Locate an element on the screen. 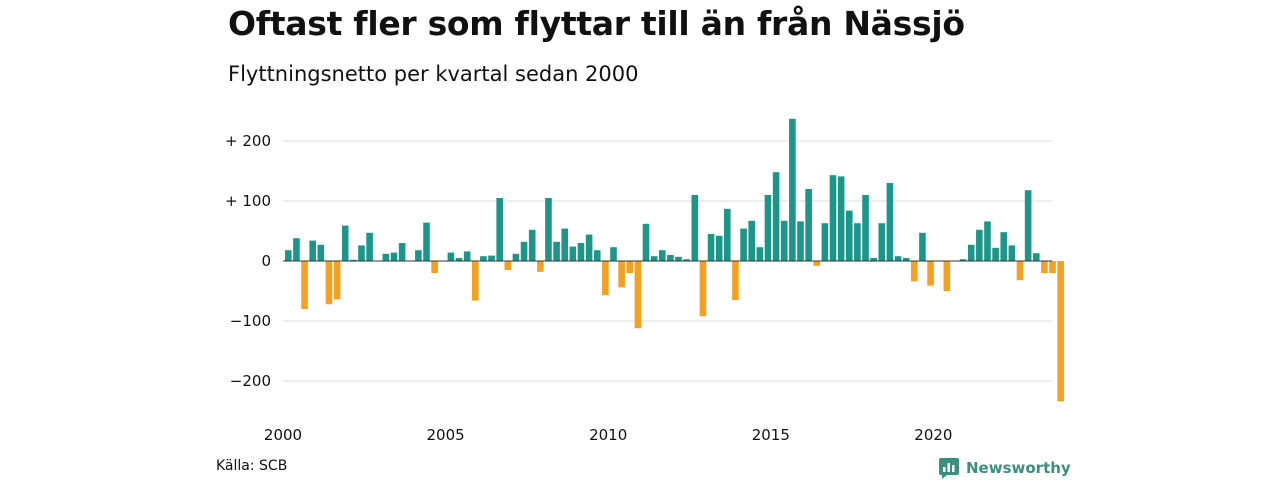  bar-2018-q2 is located at coordinates (882, 242).